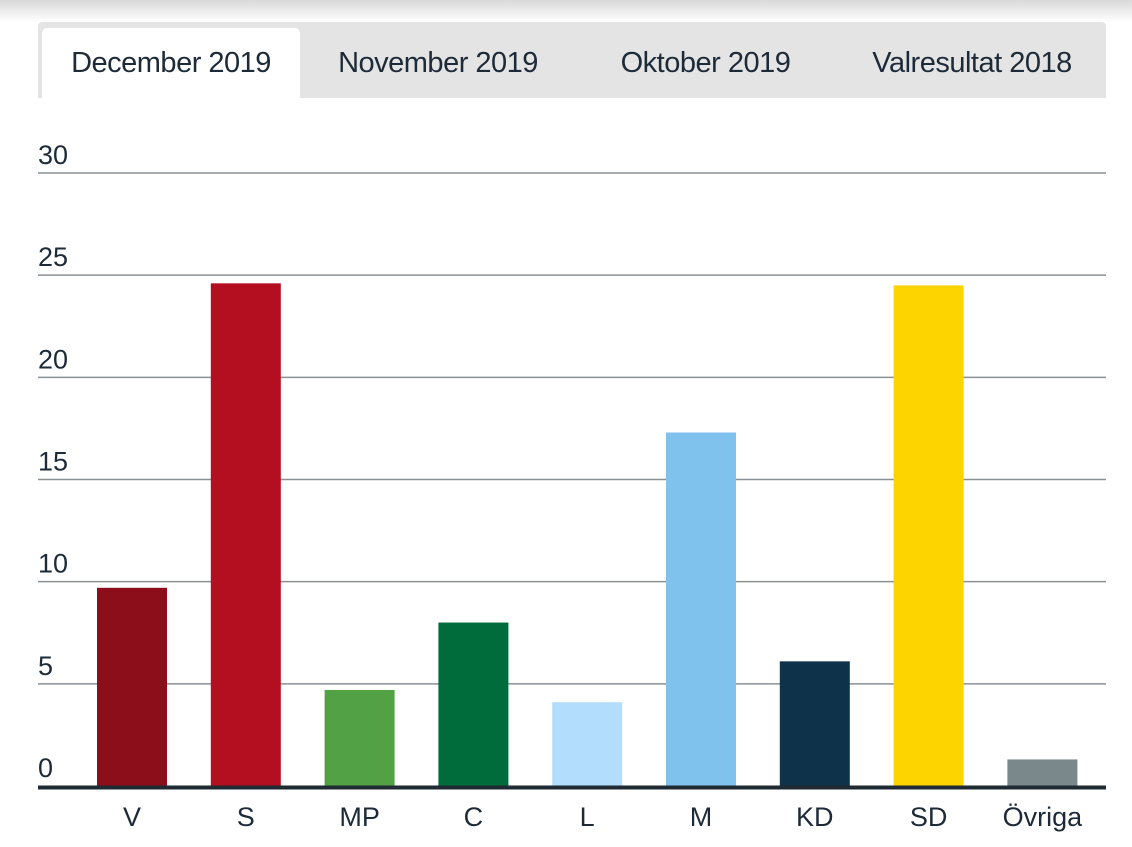 The width and height of the screenshot is (1132, 847). What do you see at coordinates (245, 534) in the screenshot?
I see `bar-s` at bounding box center [245, 534].